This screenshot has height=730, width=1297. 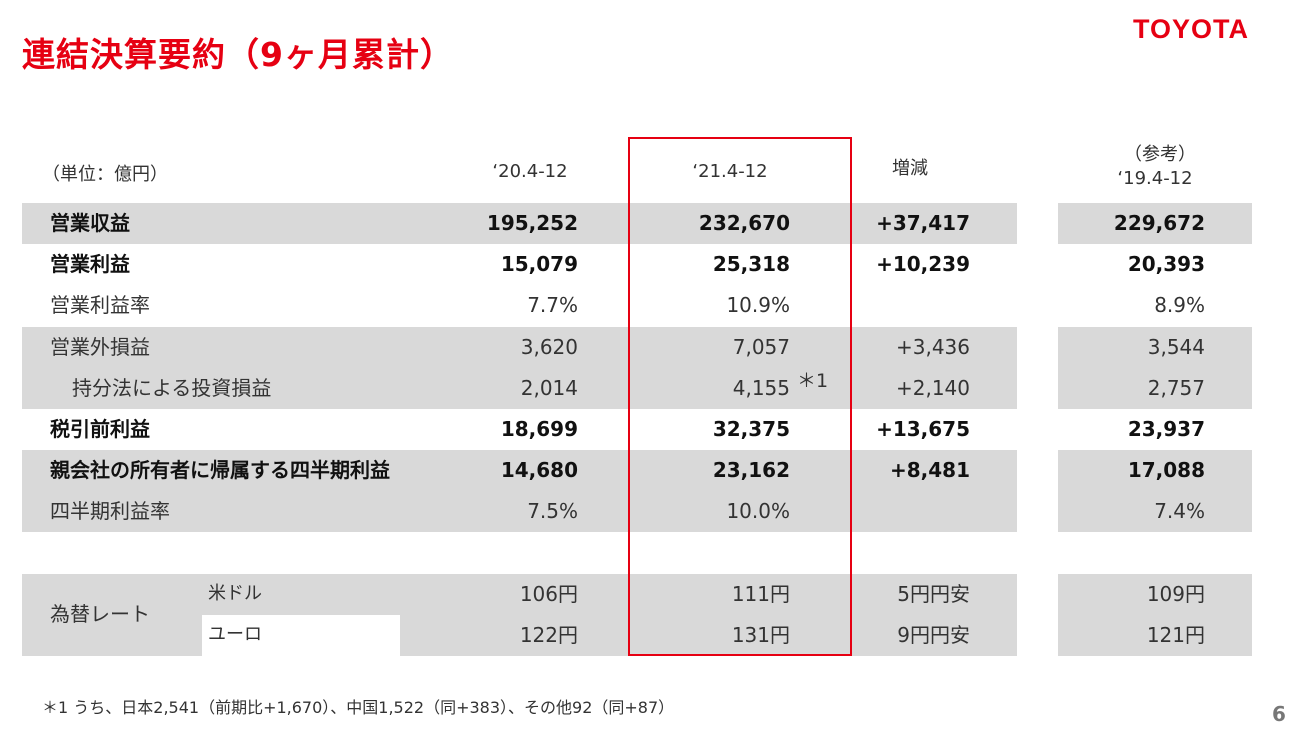 I want to click on ref-band-nonoperating, so click(x=1155, y=368).